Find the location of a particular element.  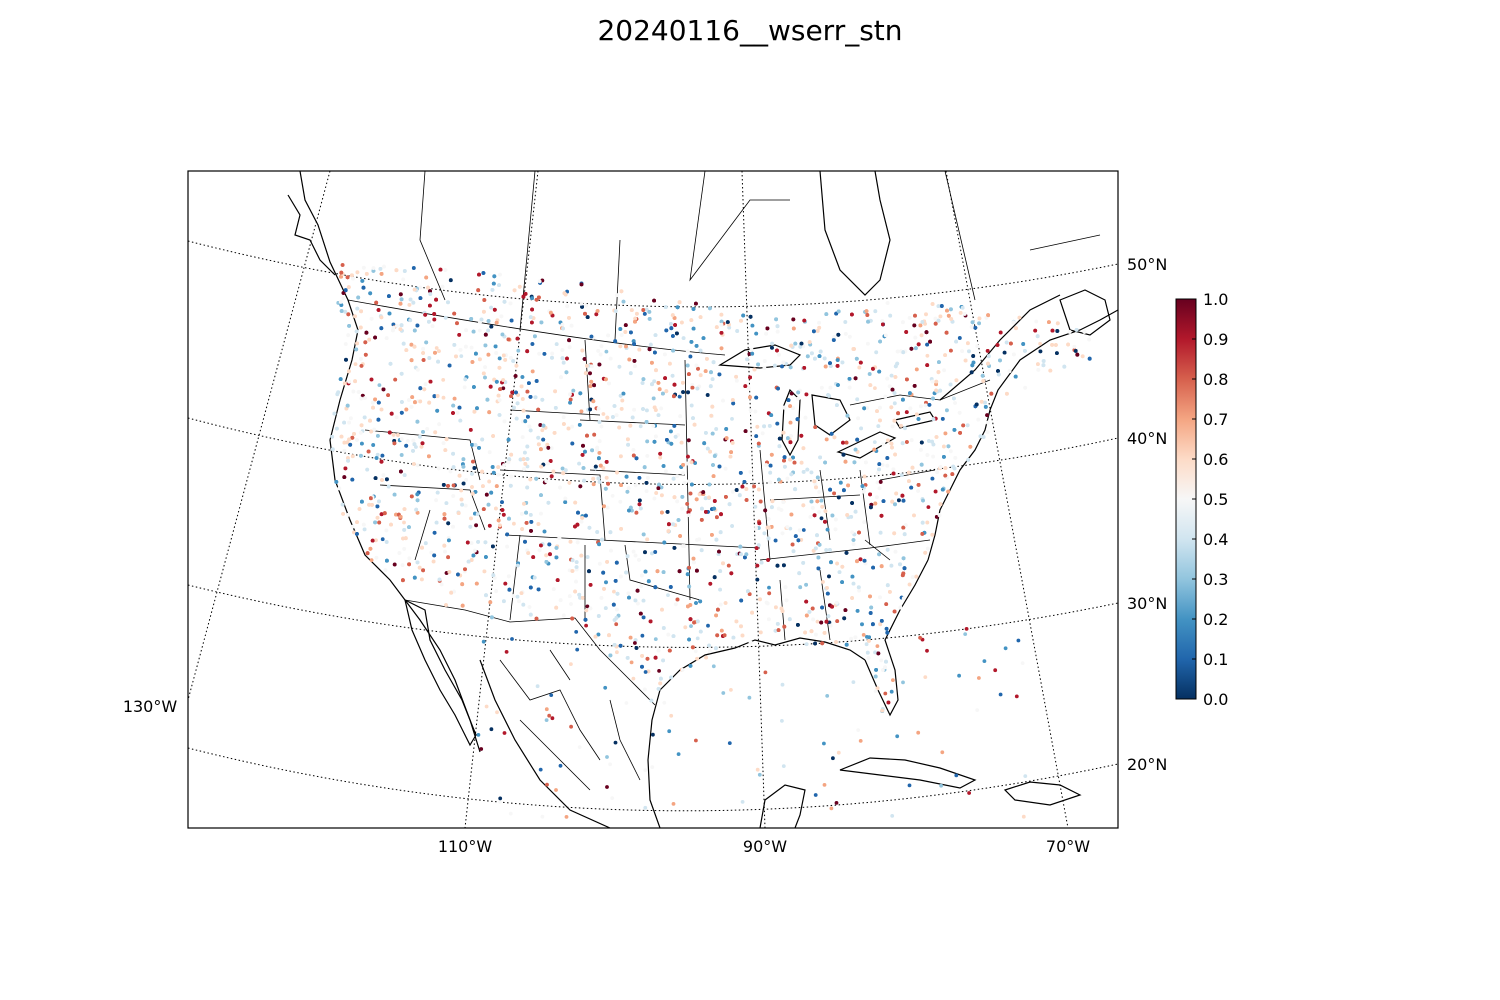

cuba is located at coordinates (908, 773).